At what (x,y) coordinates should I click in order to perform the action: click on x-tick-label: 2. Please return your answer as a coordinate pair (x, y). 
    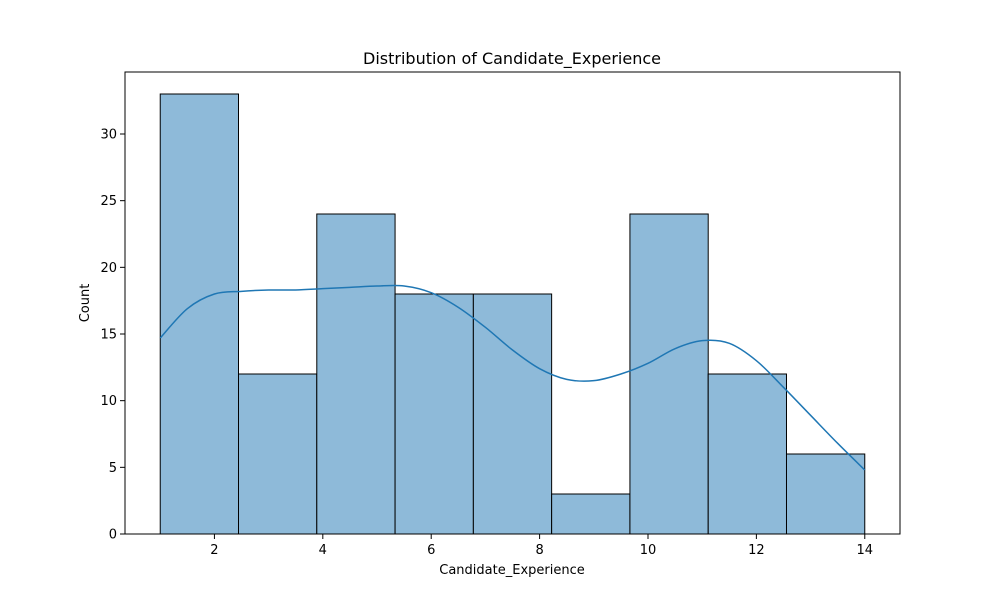
    Looking at the image, I should click on (214, 550).